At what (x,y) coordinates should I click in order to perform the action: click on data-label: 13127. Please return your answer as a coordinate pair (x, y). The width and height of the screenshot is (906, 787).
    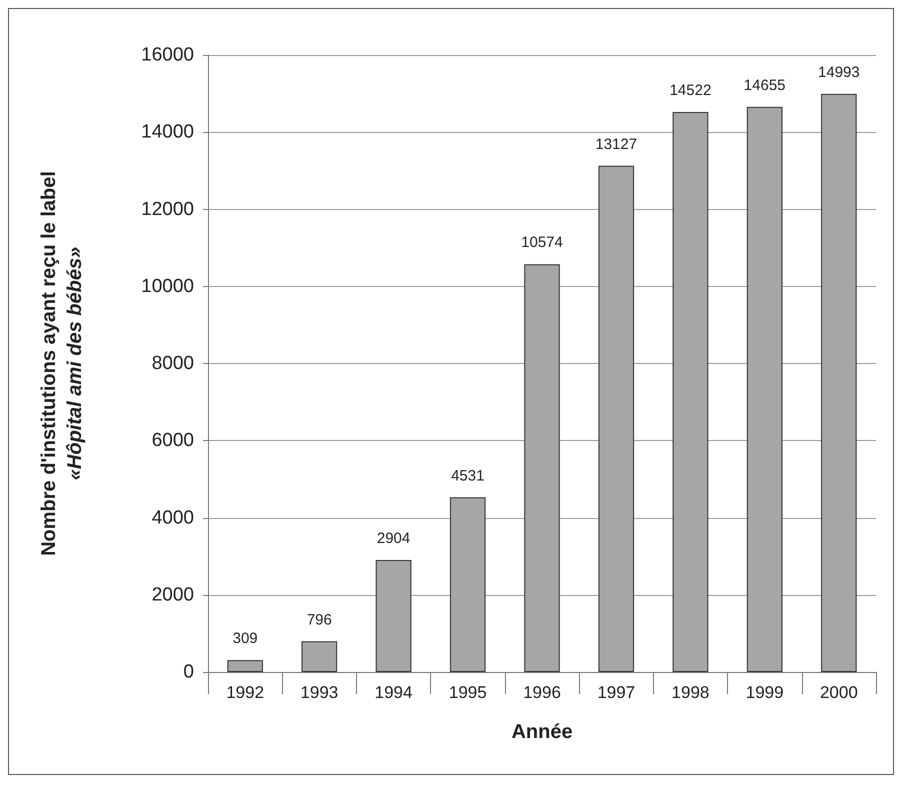
    Looking at the image, I should click on (616, 144).